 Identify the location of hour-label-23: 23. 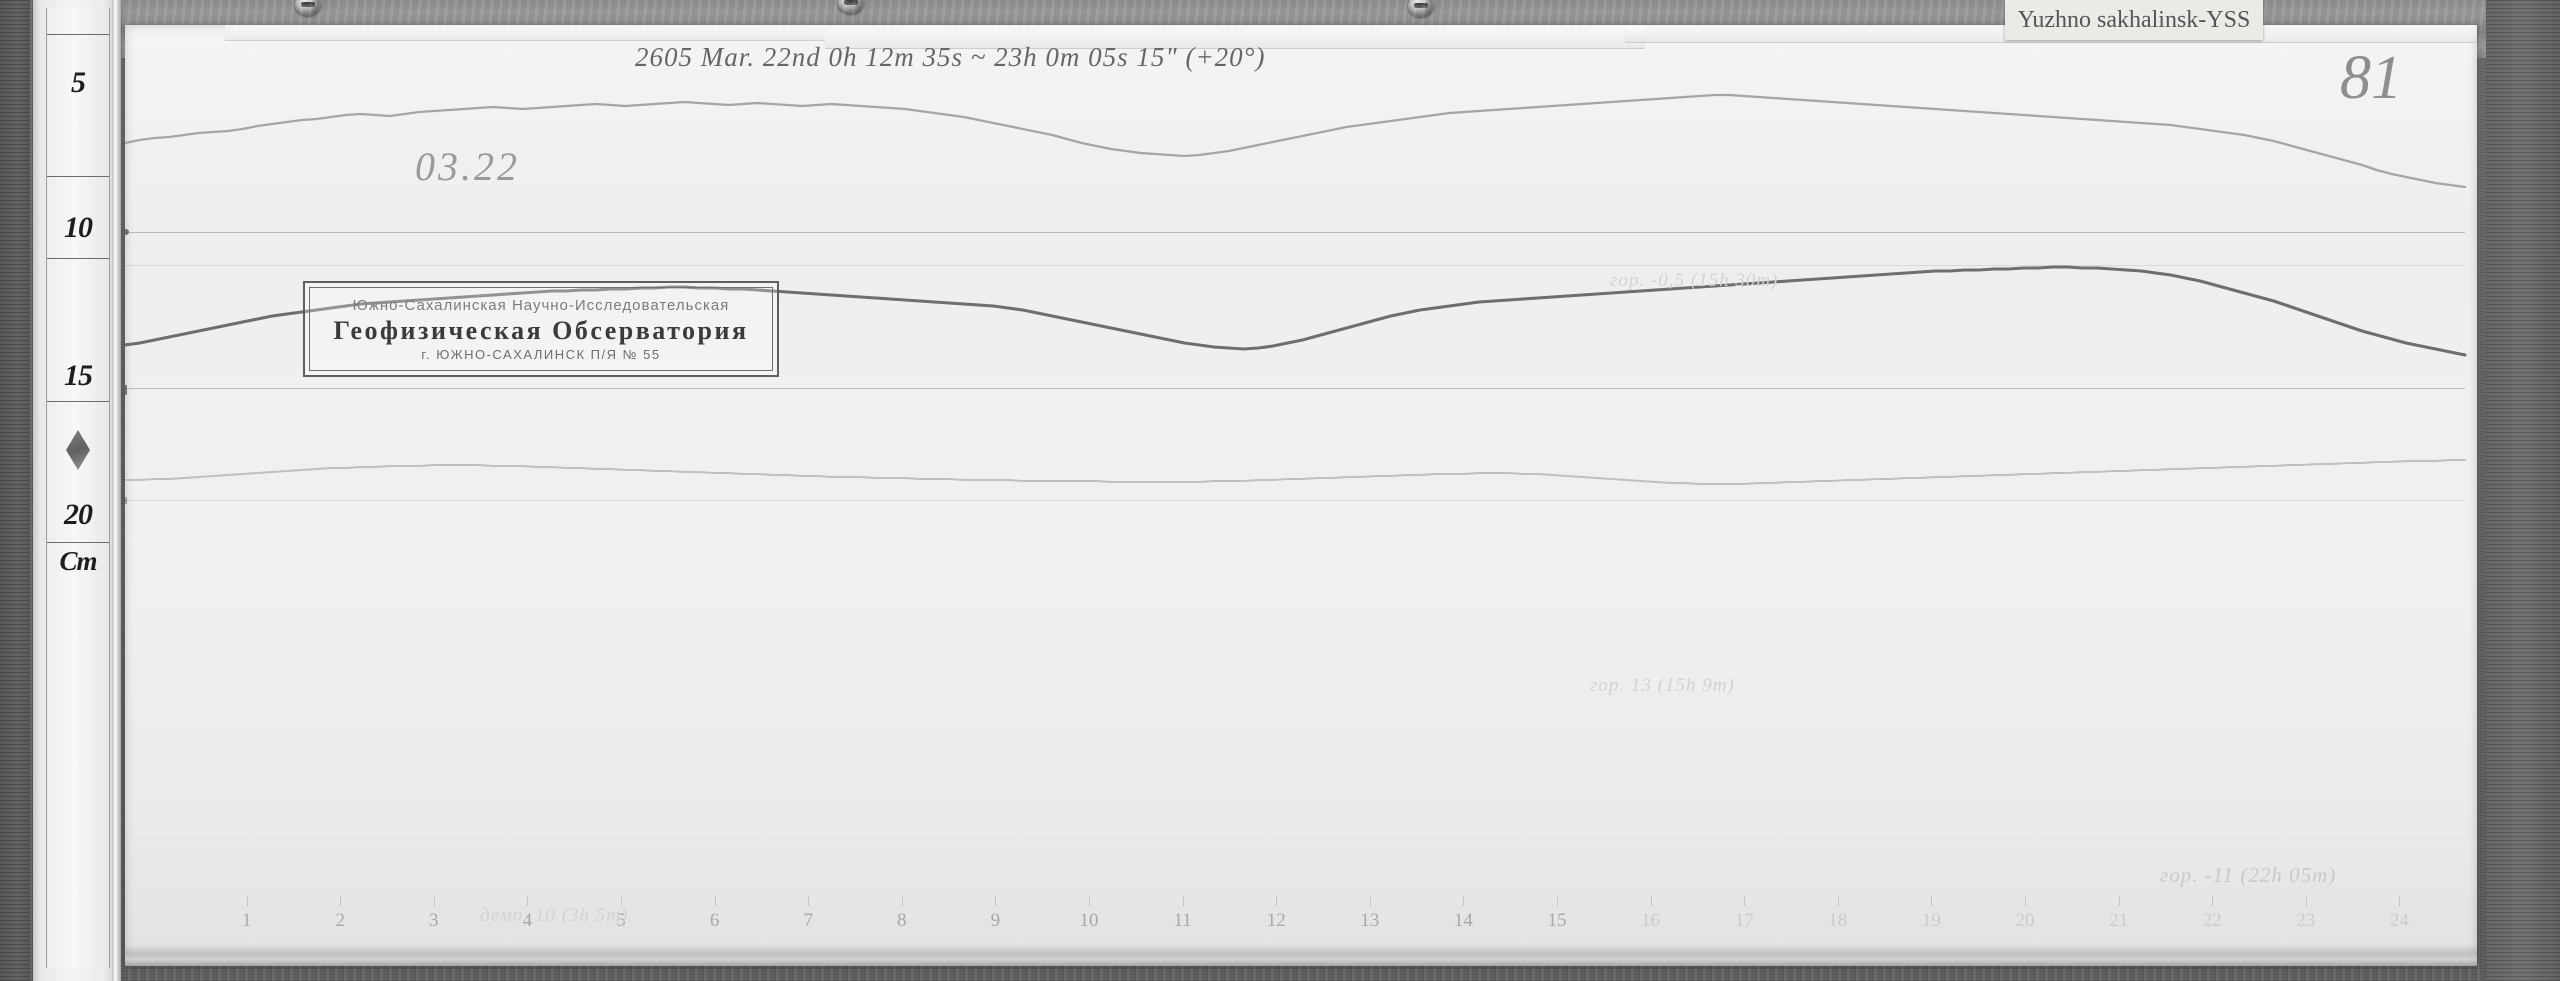
(2306, 920).